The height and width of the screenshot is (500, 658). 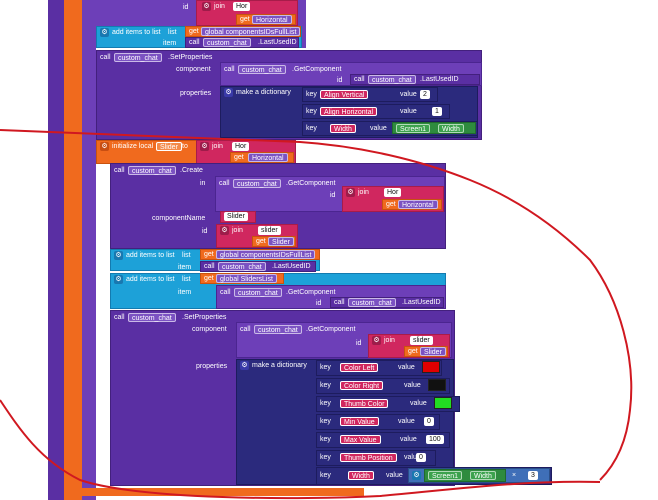 I want to click on last-used-label: .LastUsedID, so click(x=421, y=302).